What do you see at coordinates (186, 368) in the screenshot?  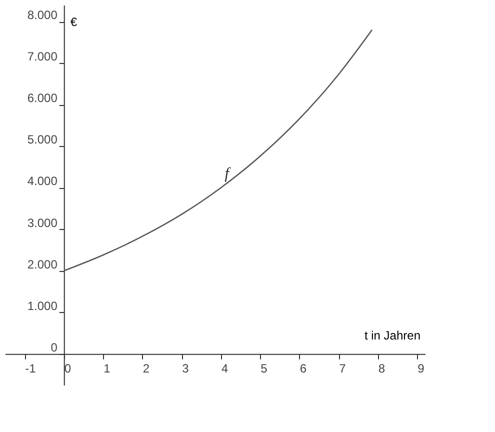 I see `x-tick-label: 3` at bounding box center [186, 368].